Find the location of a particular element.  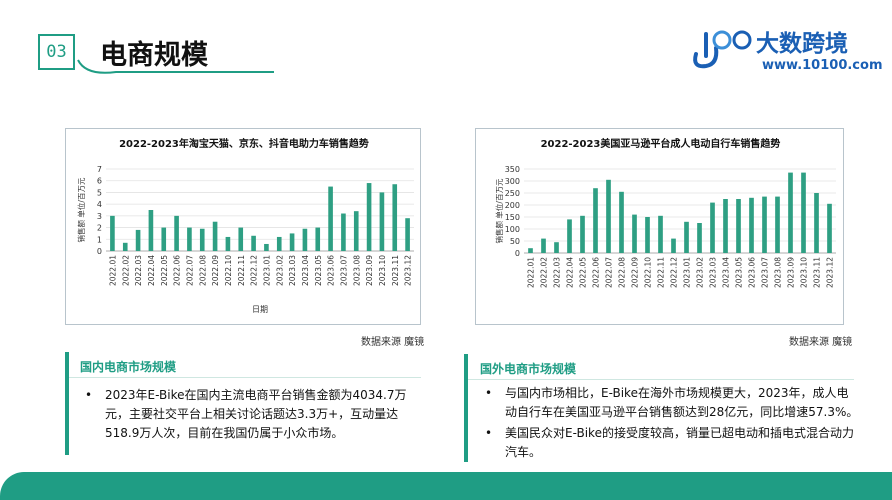

overseas-section-title: 国外电商市场规模 is located at coordinates (528, 369).